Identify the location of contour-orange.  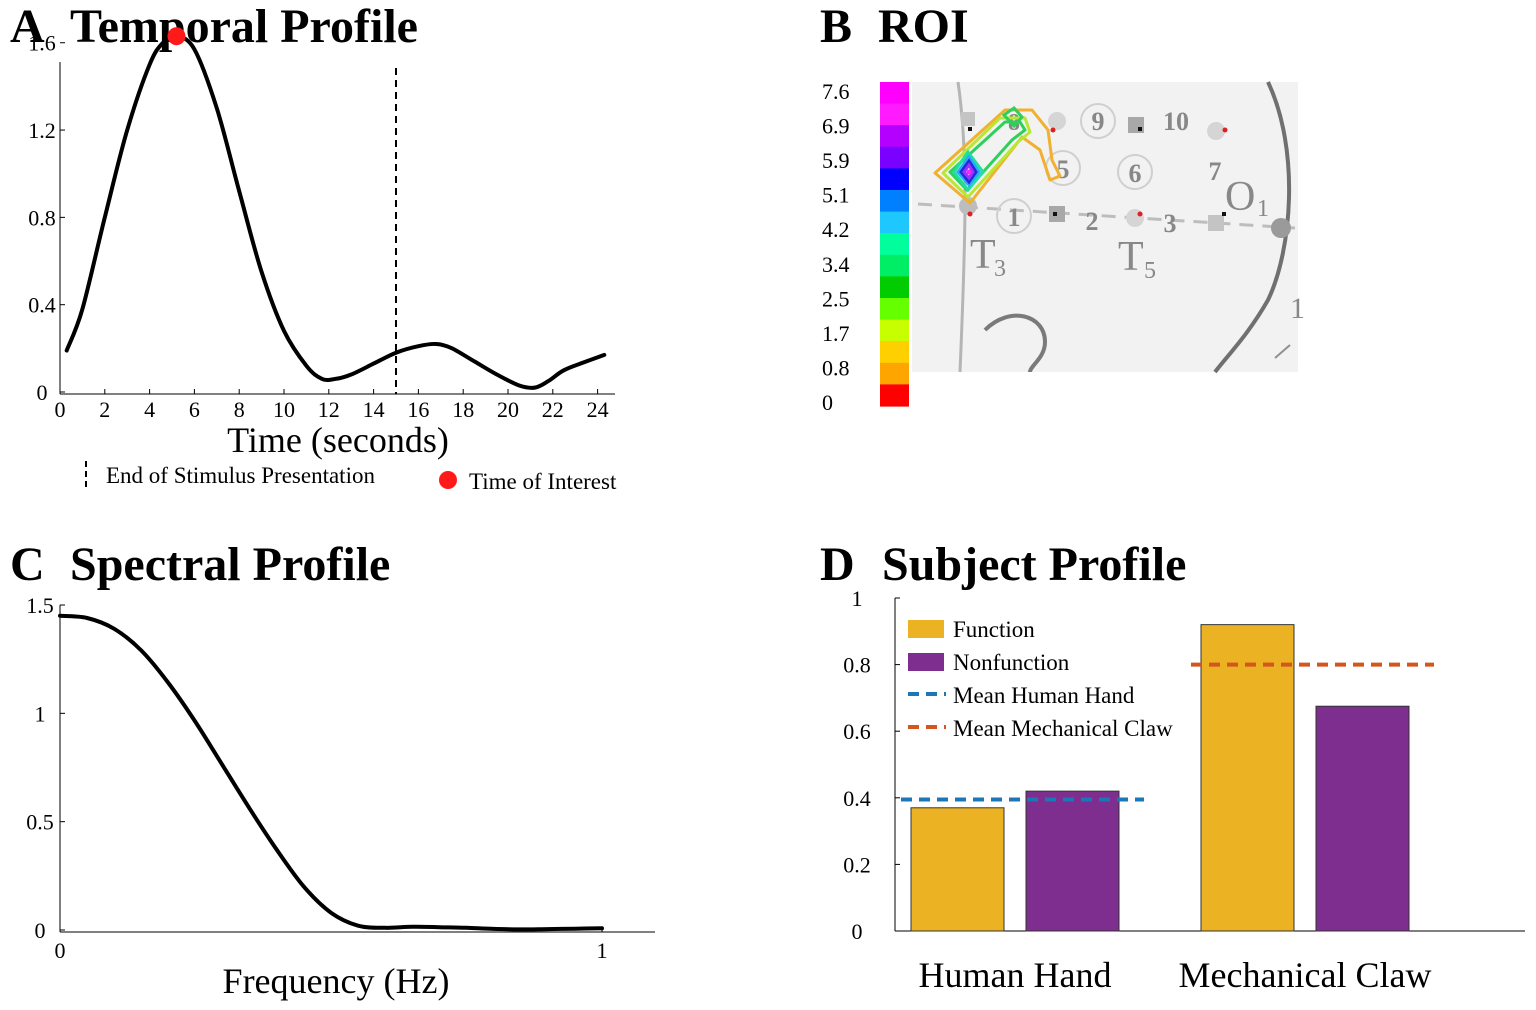
(997, 156).